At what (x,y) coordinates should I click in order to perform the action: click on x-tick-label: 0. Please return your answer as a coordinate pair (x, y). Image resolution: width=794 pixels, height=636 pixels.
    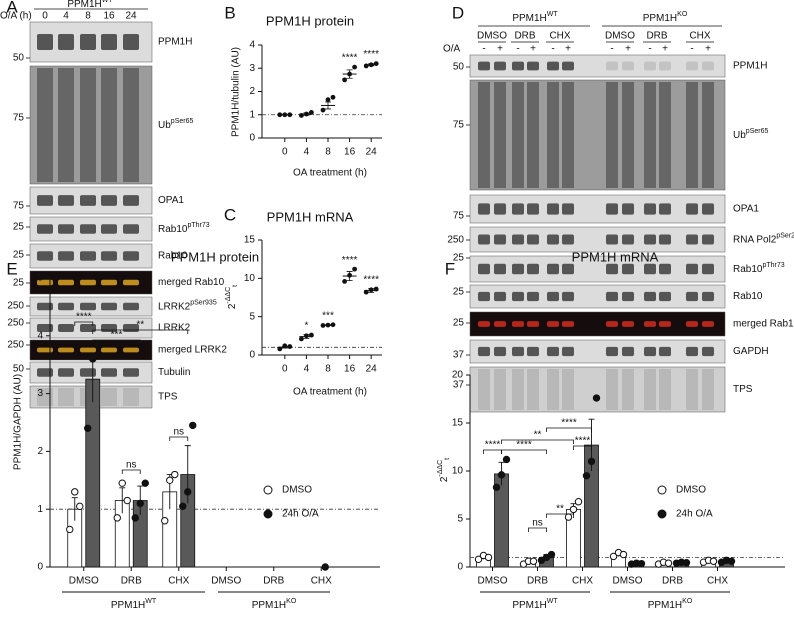
    Looking at the image, I should click on (285, 152).